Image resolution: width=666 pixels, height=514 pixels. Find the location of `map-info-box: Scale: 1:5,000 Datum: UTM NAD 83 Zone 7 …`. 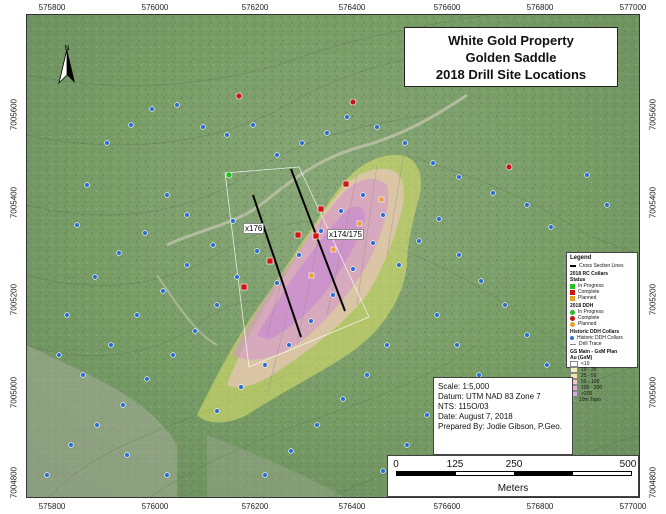

map-info-box: Scale: 1:5,000 Datum: UTM NAD 83 Zone 7 … is located at coordinates (503, 416).